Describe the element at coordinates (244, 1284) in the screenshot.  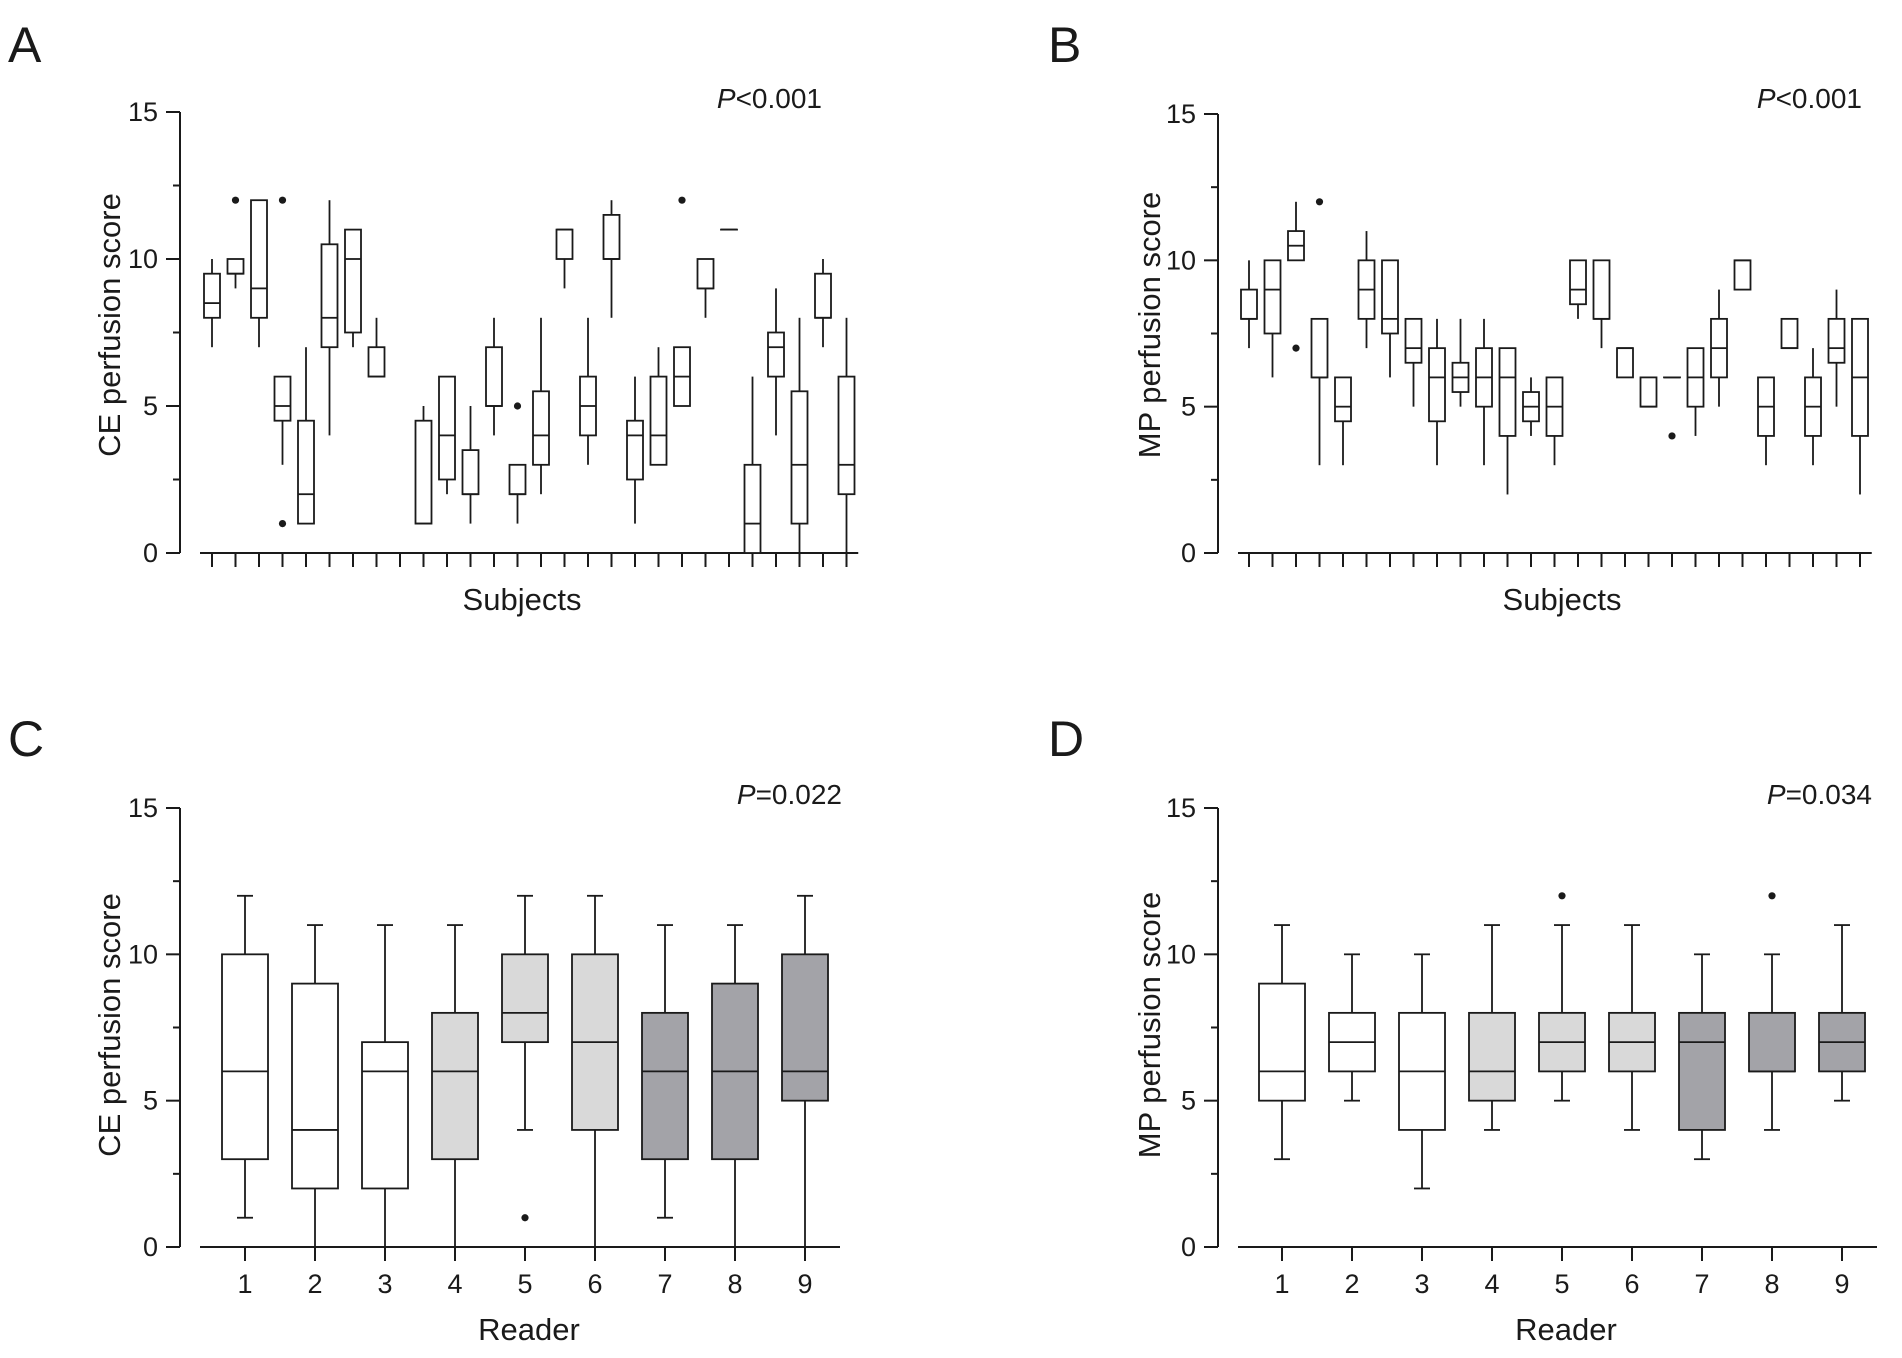
I see `x-tick-label: 1` at that location.